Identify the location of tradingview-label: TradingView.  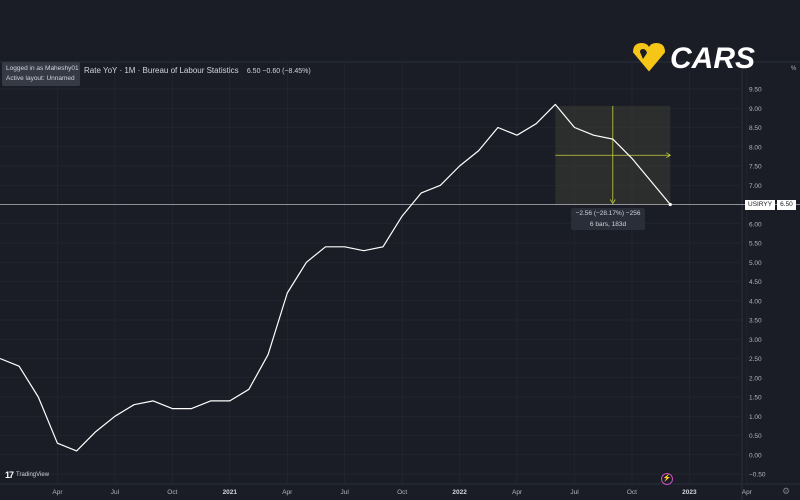
(33, 475).